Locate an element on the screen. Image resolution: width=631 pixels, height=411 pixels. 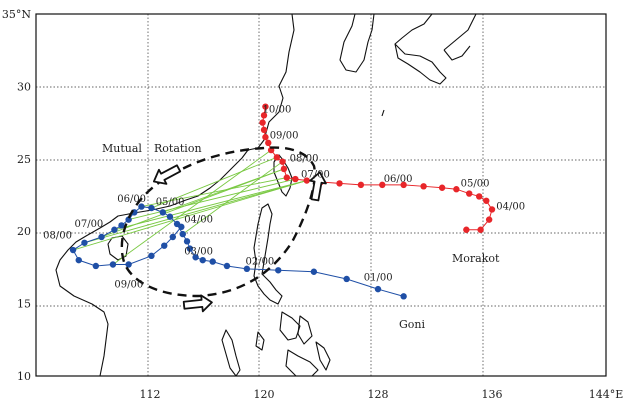
morakot-track is located at coordinates (377, 168).